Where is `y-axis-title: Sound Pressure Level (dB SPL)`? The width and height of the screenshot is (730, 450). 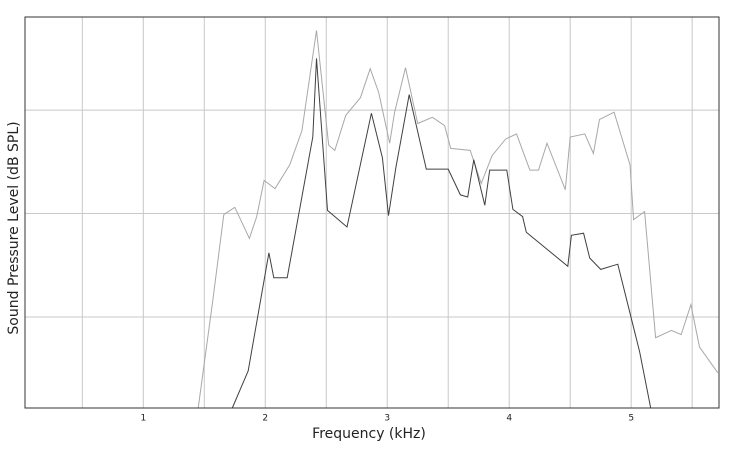
y-axis-title: Sound Pressure Level (dB SPL) is located at coordinates (14, 227).